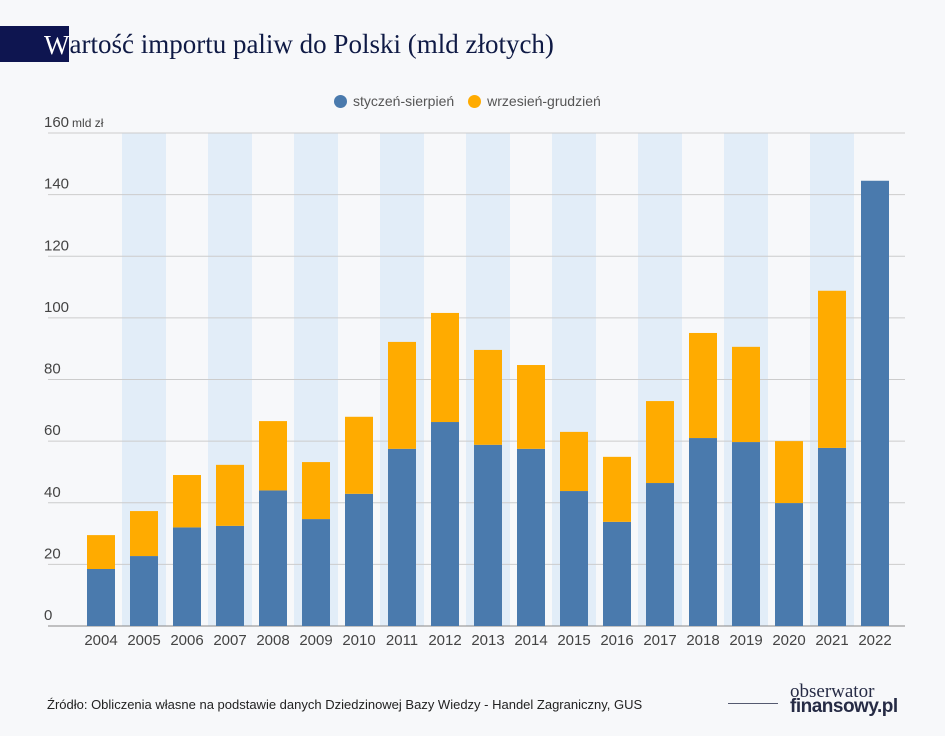 The height and width of the screenshot is (736, 945). What do you see at coordinates (143, 640) in the screenshot?
I see `x-tick-label: 2005` at bounding box center [143, 640].